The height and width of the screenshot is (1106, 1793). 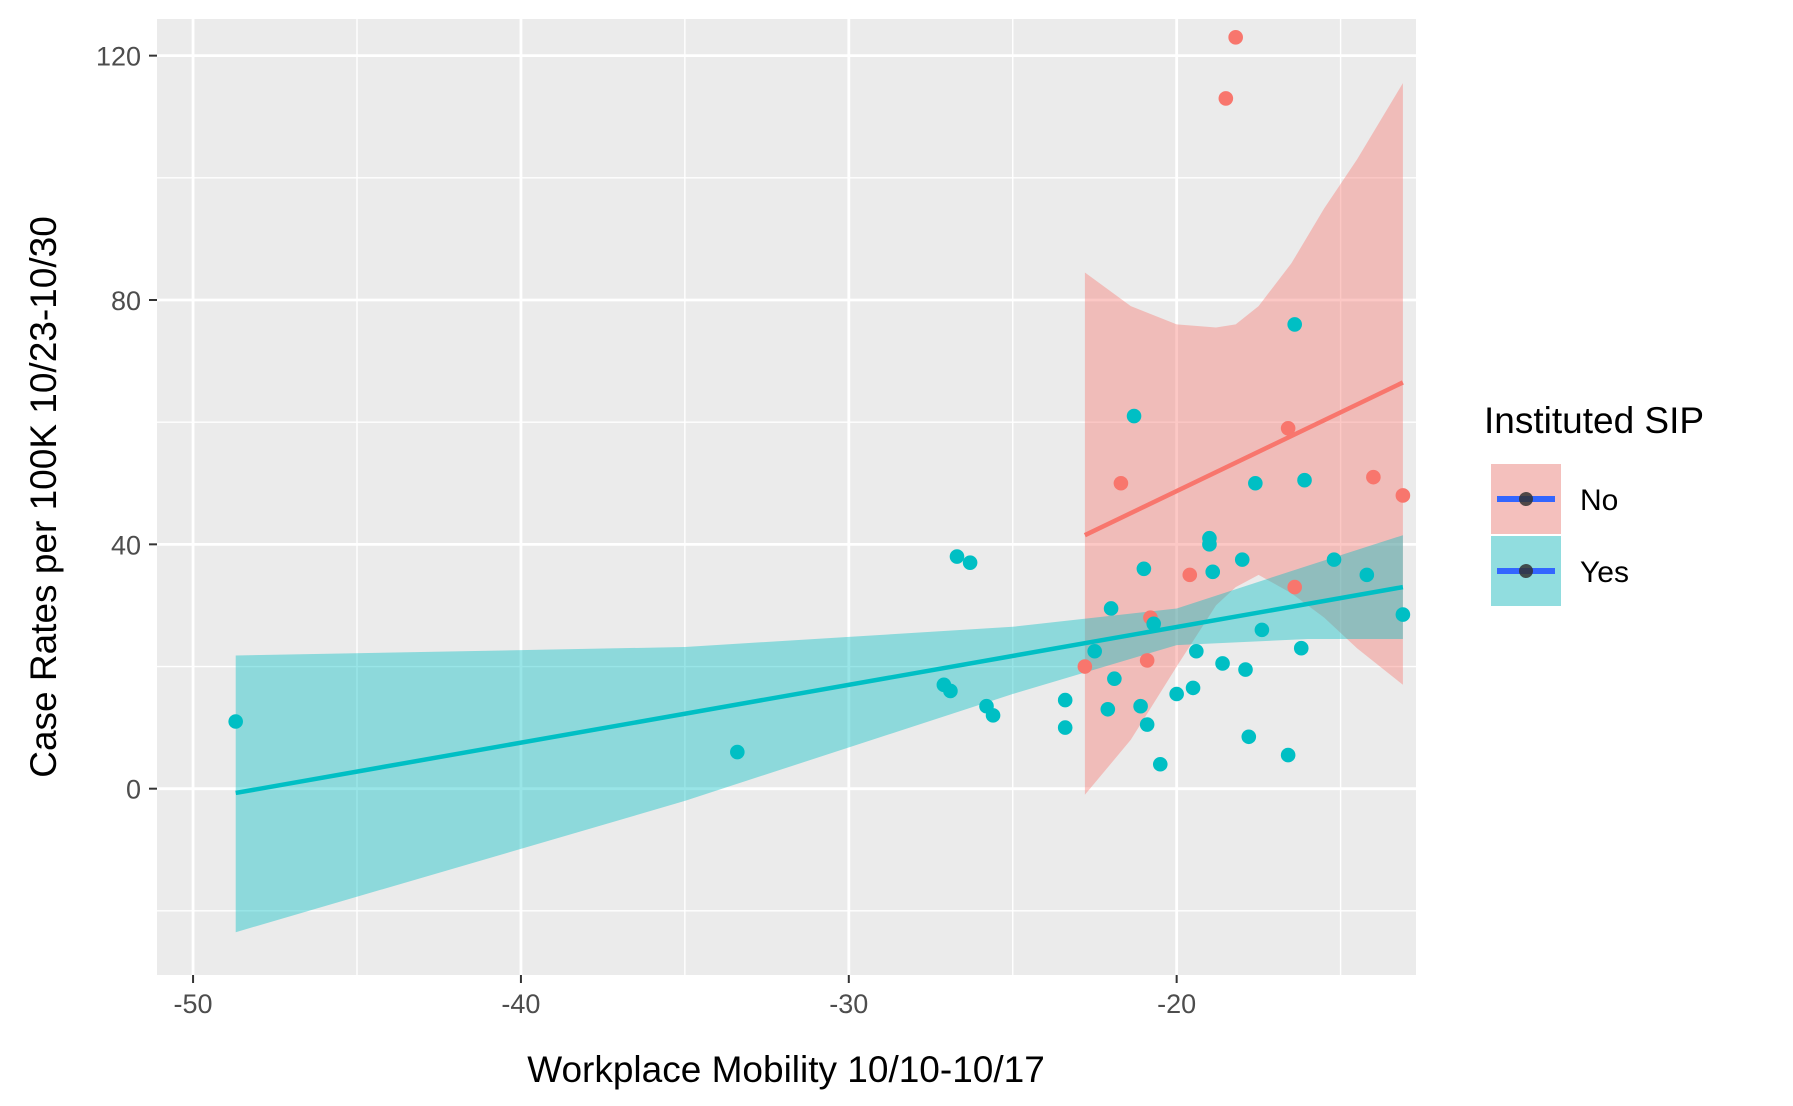 I want to click on fit-line-no, so click(x=1243, y=459).